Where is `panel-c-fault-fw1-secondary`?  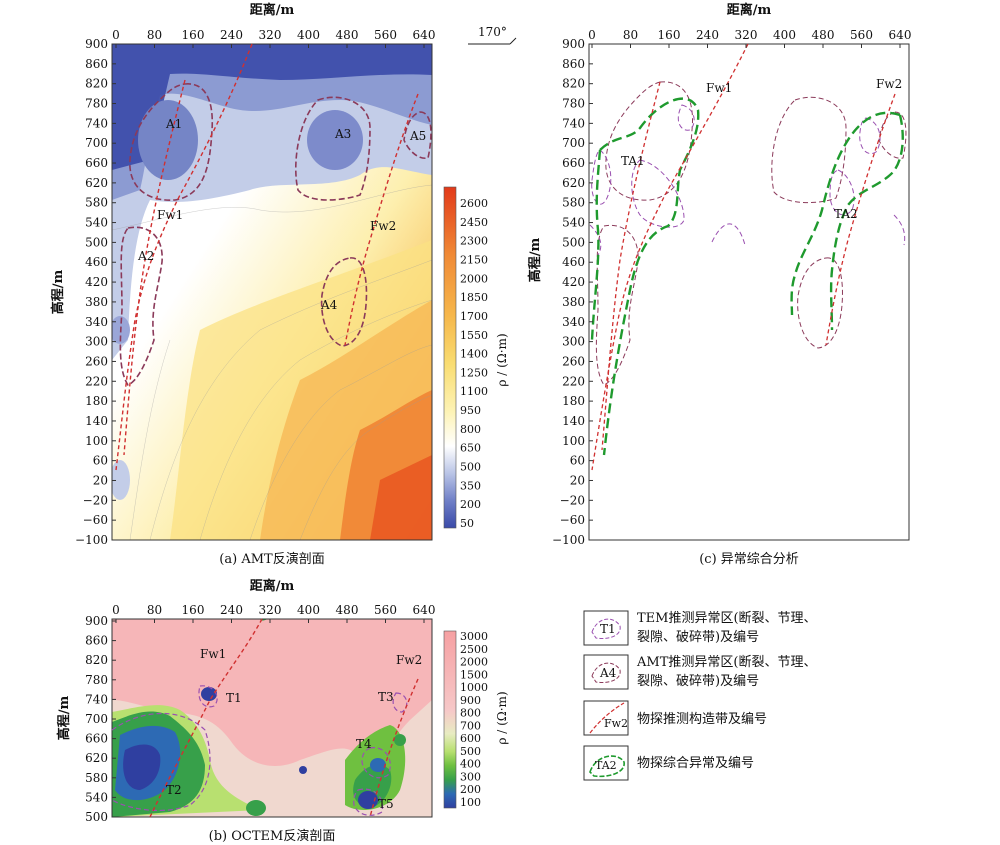 panel-c-fault-fw1-secondary is located at coordinates (631, 266).